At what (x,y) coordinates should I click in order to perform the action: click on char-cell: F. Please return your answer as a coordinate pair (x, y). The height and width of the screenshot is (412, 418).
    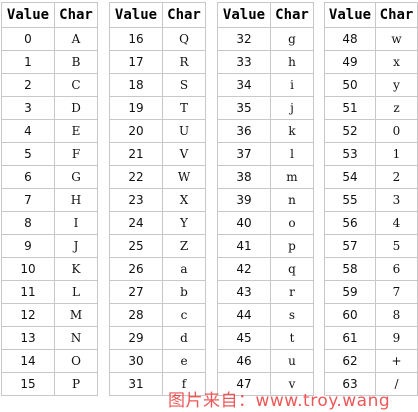
    Looking at the image, I should click on (76, 154).